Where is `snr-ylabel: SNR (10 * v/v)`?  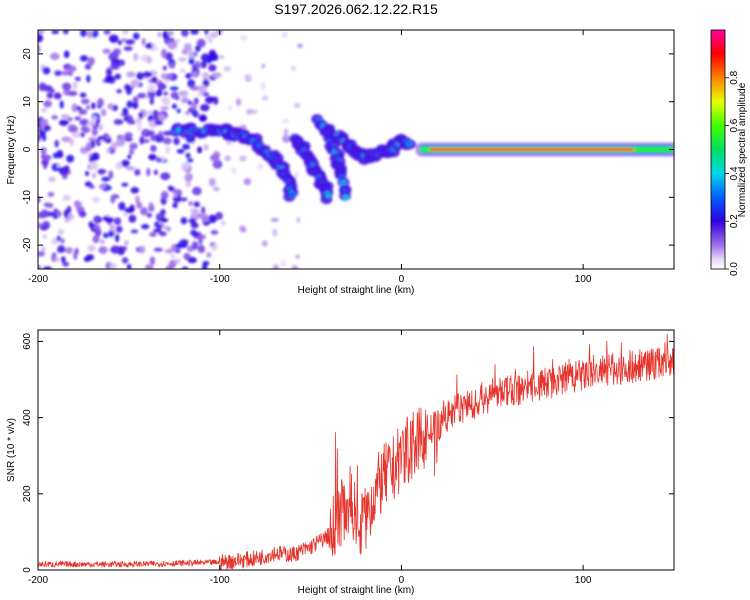 snr-ylabel: SNR (10 * v/v) is located at coordinates (11, 450).